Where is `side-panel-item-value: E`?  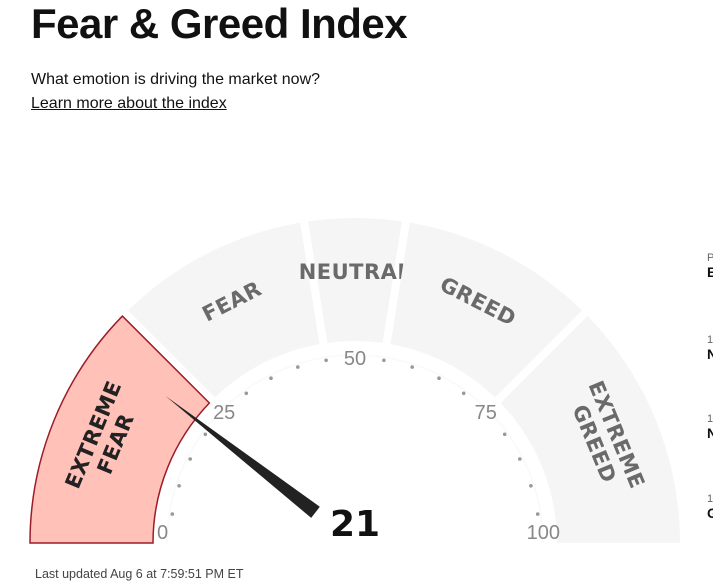
side-panel-item-value: E is located at coordinates (710, 272).